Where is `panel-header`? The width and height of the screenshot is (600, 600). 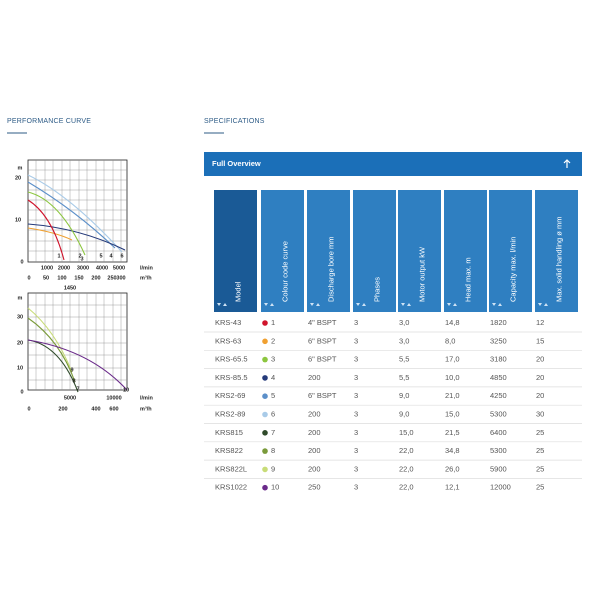
panel-header is located at coordinates (393, 164).